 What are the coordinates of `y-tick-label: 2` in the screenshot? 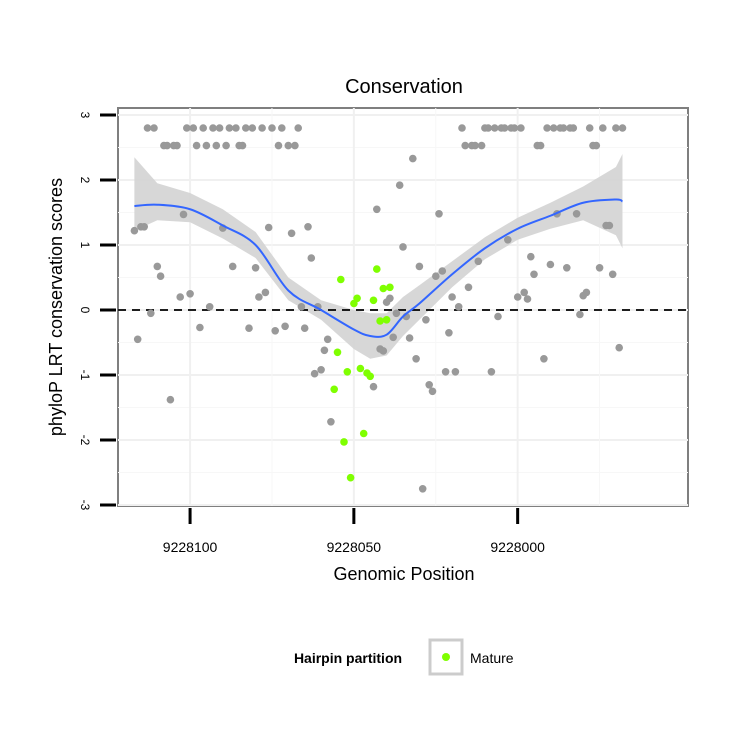 It's located at (85, 180).